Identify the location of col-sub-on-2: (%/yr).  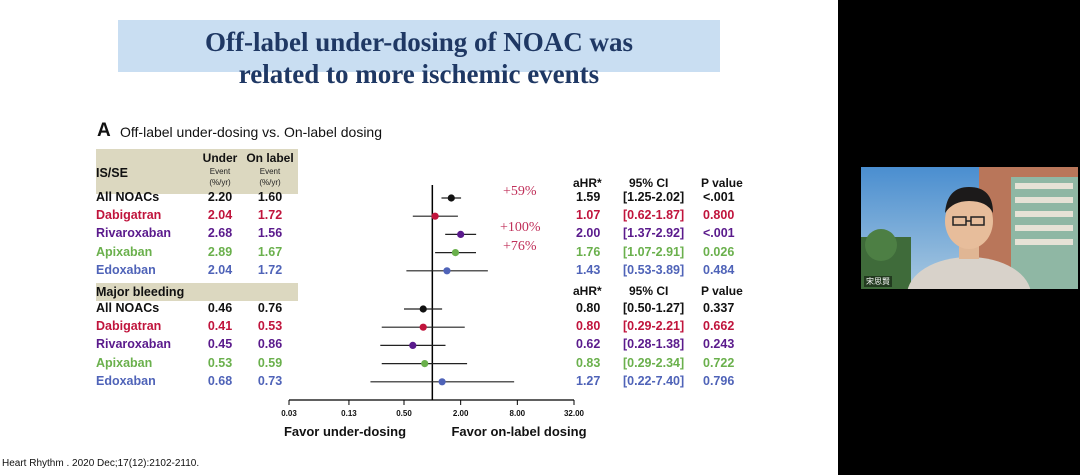
(270, 182).